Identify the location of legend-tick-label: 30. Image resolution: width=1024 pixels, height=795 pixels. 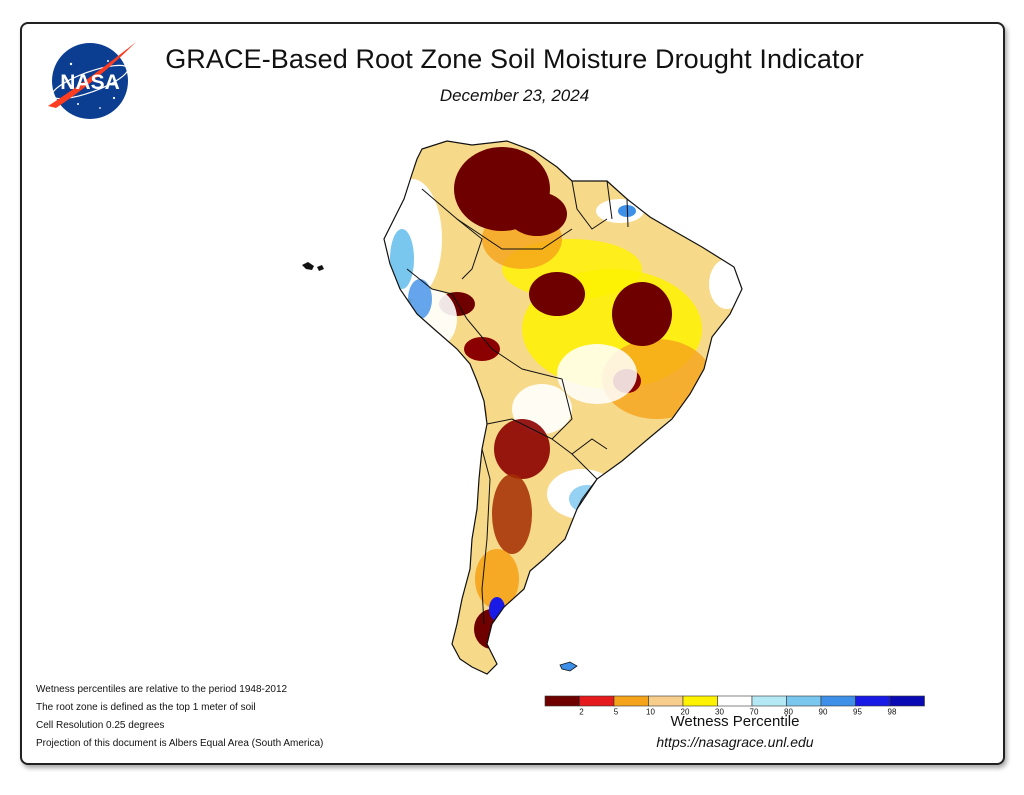
(719, 712).